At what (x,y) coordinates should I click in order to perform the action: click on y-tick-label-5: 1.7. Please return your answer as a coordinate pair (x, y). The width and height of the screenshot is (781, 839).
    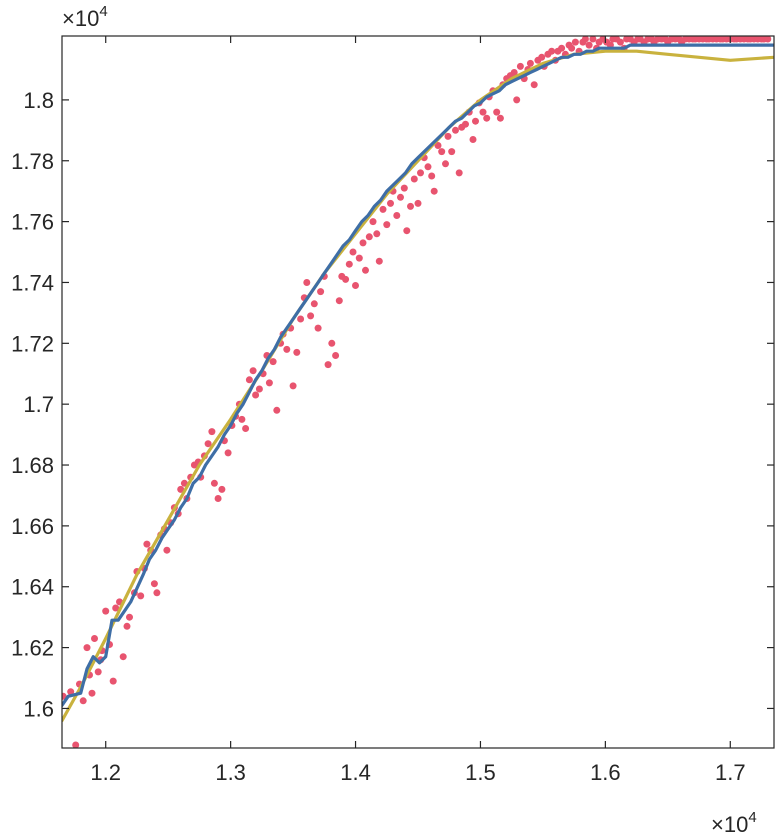
    Looking at the image, I should click on (38, 404).